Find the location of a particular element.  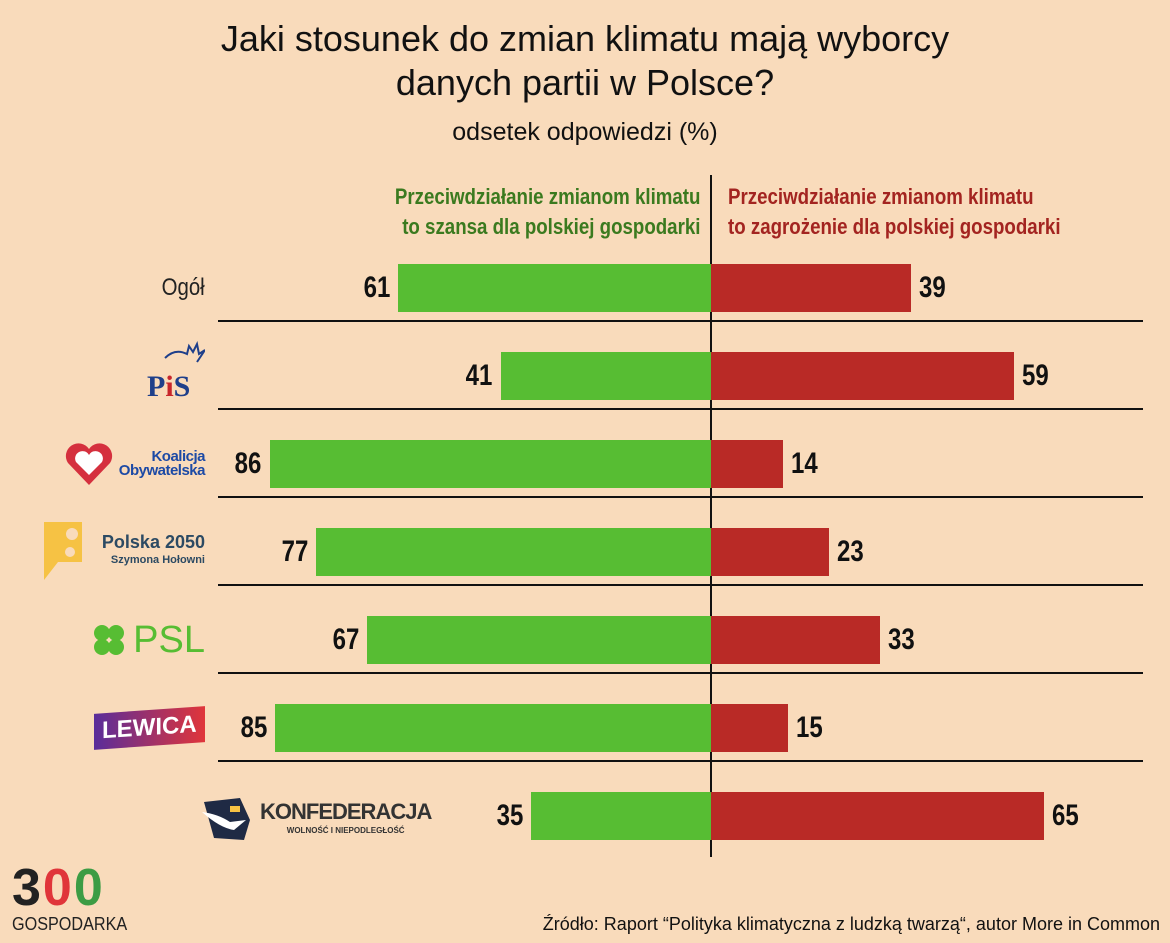

chart-subtitle: odsetek odpowiedzi (%) is located at coordinates (585, 132).